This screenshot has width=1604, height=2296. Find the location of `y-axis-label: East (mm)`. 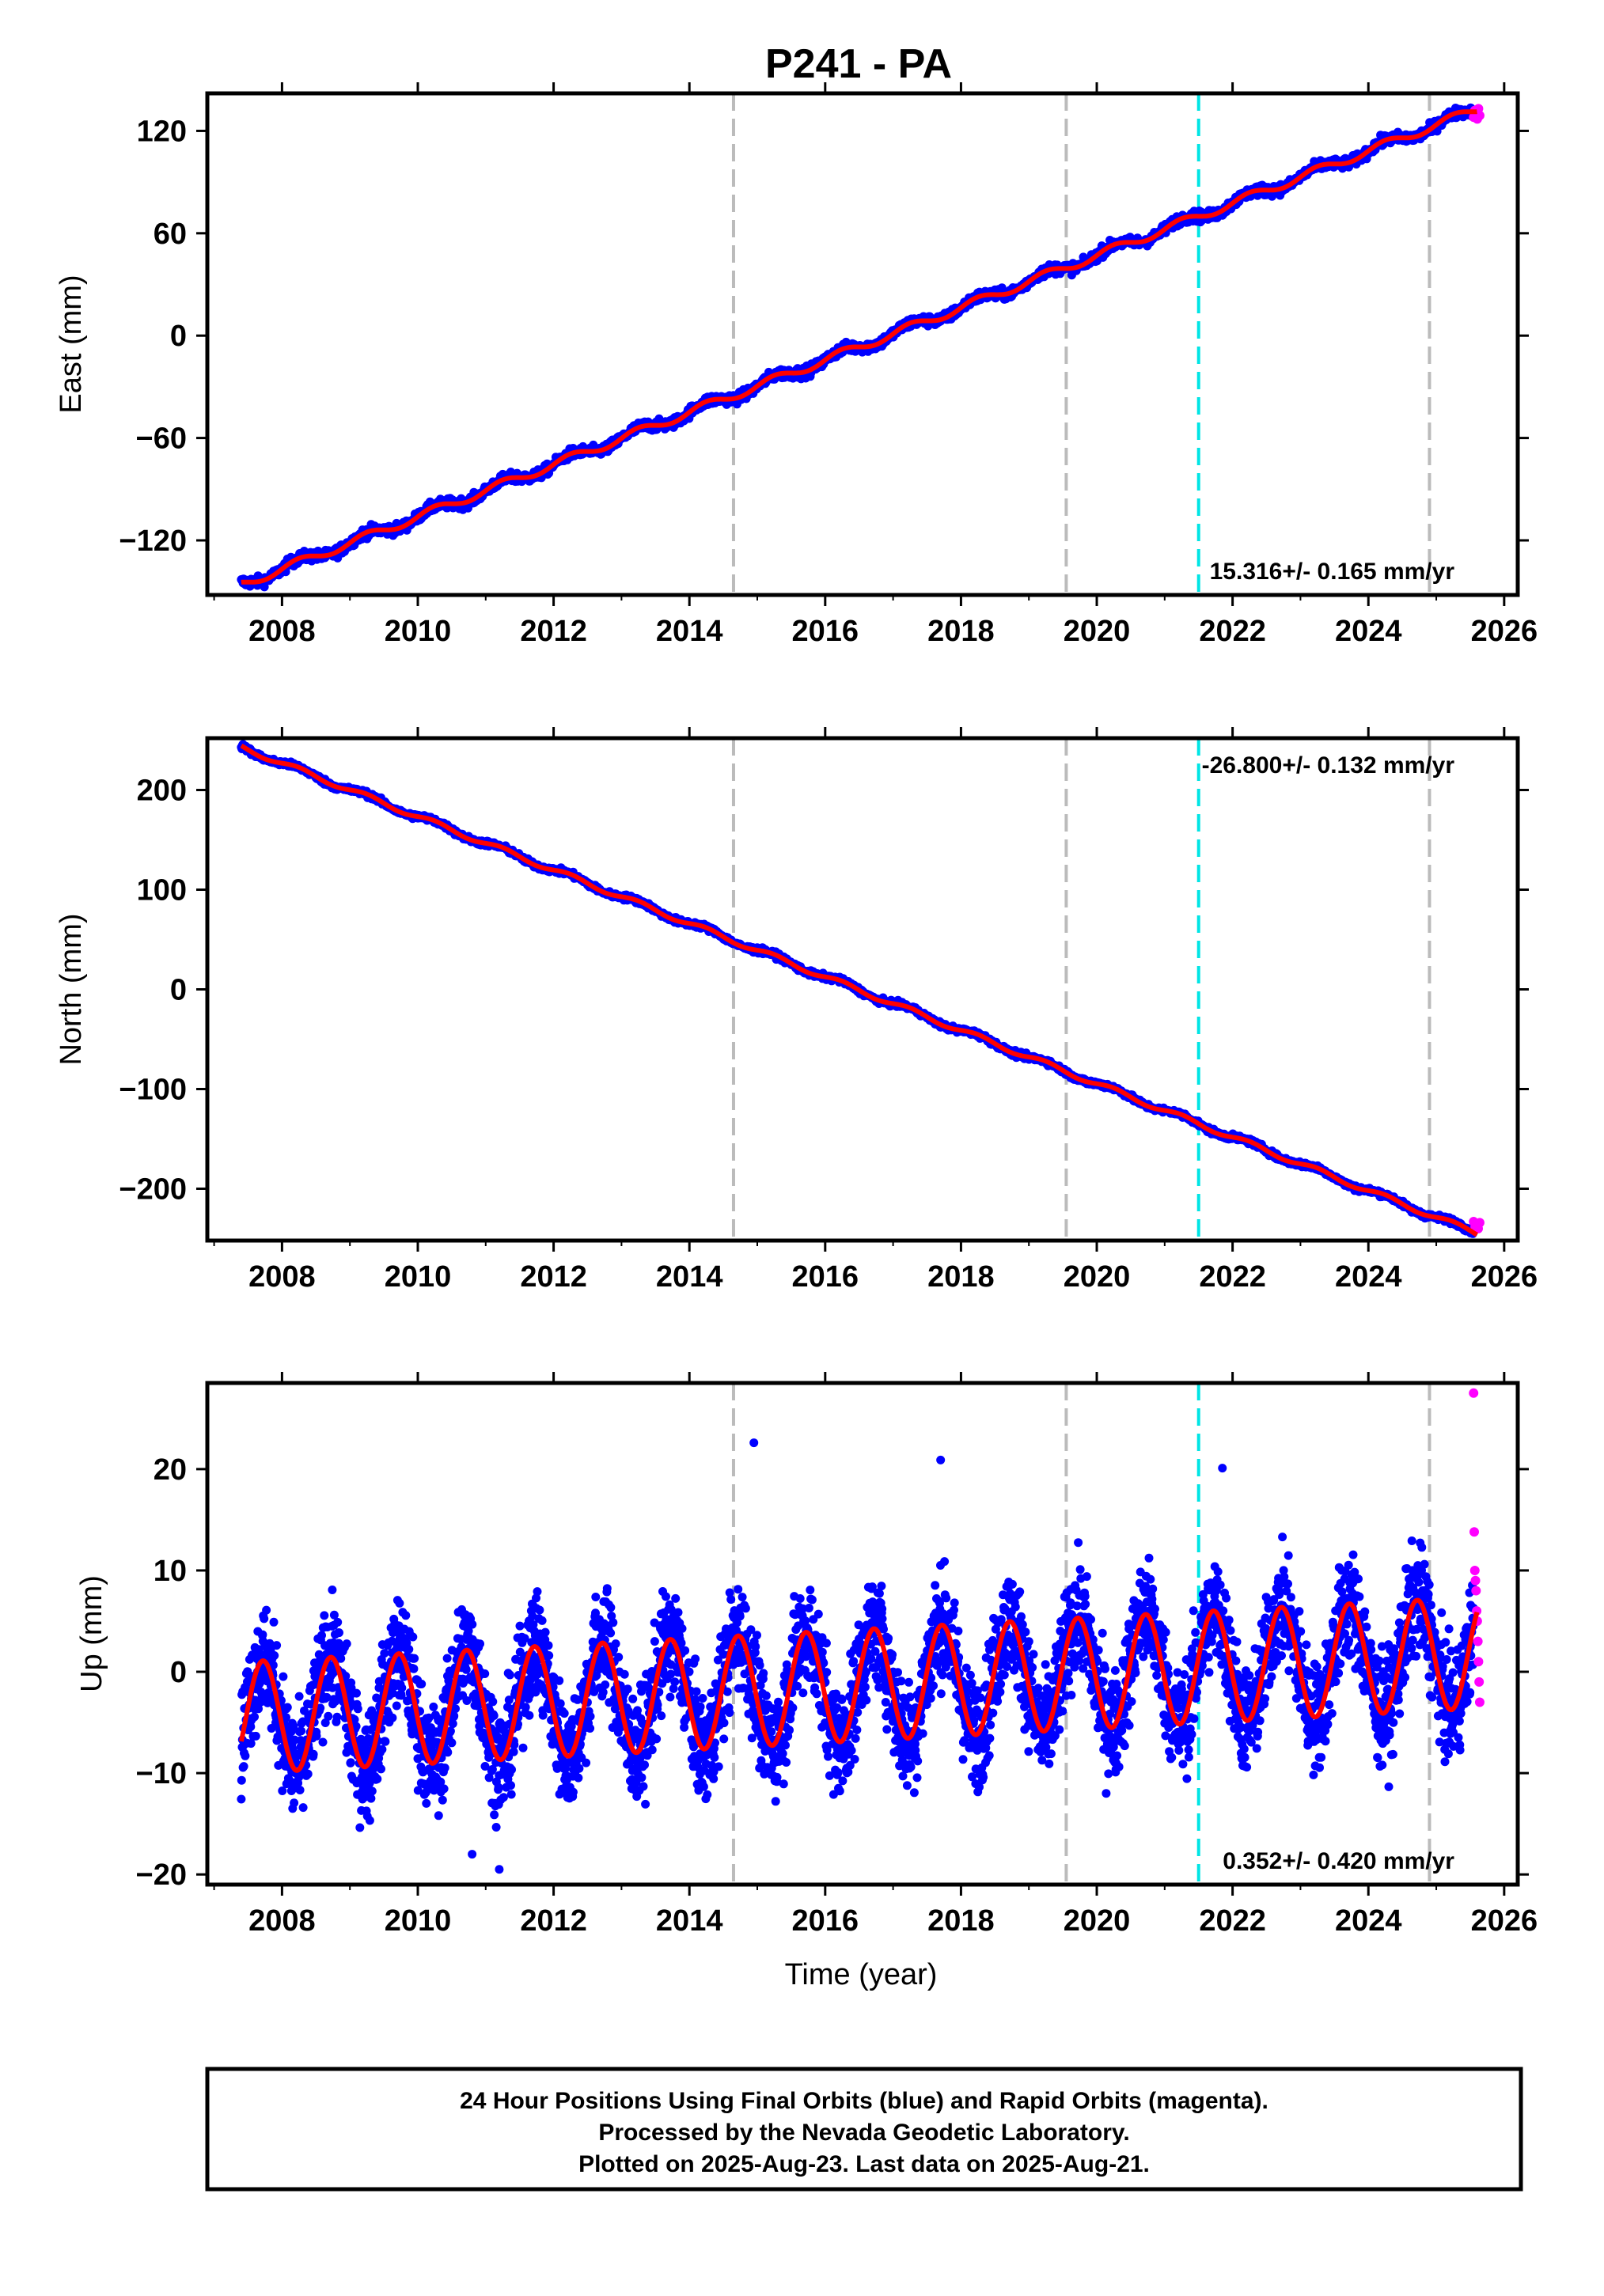

y-axis-label: East (mm) is located at coordinates (71, 344).